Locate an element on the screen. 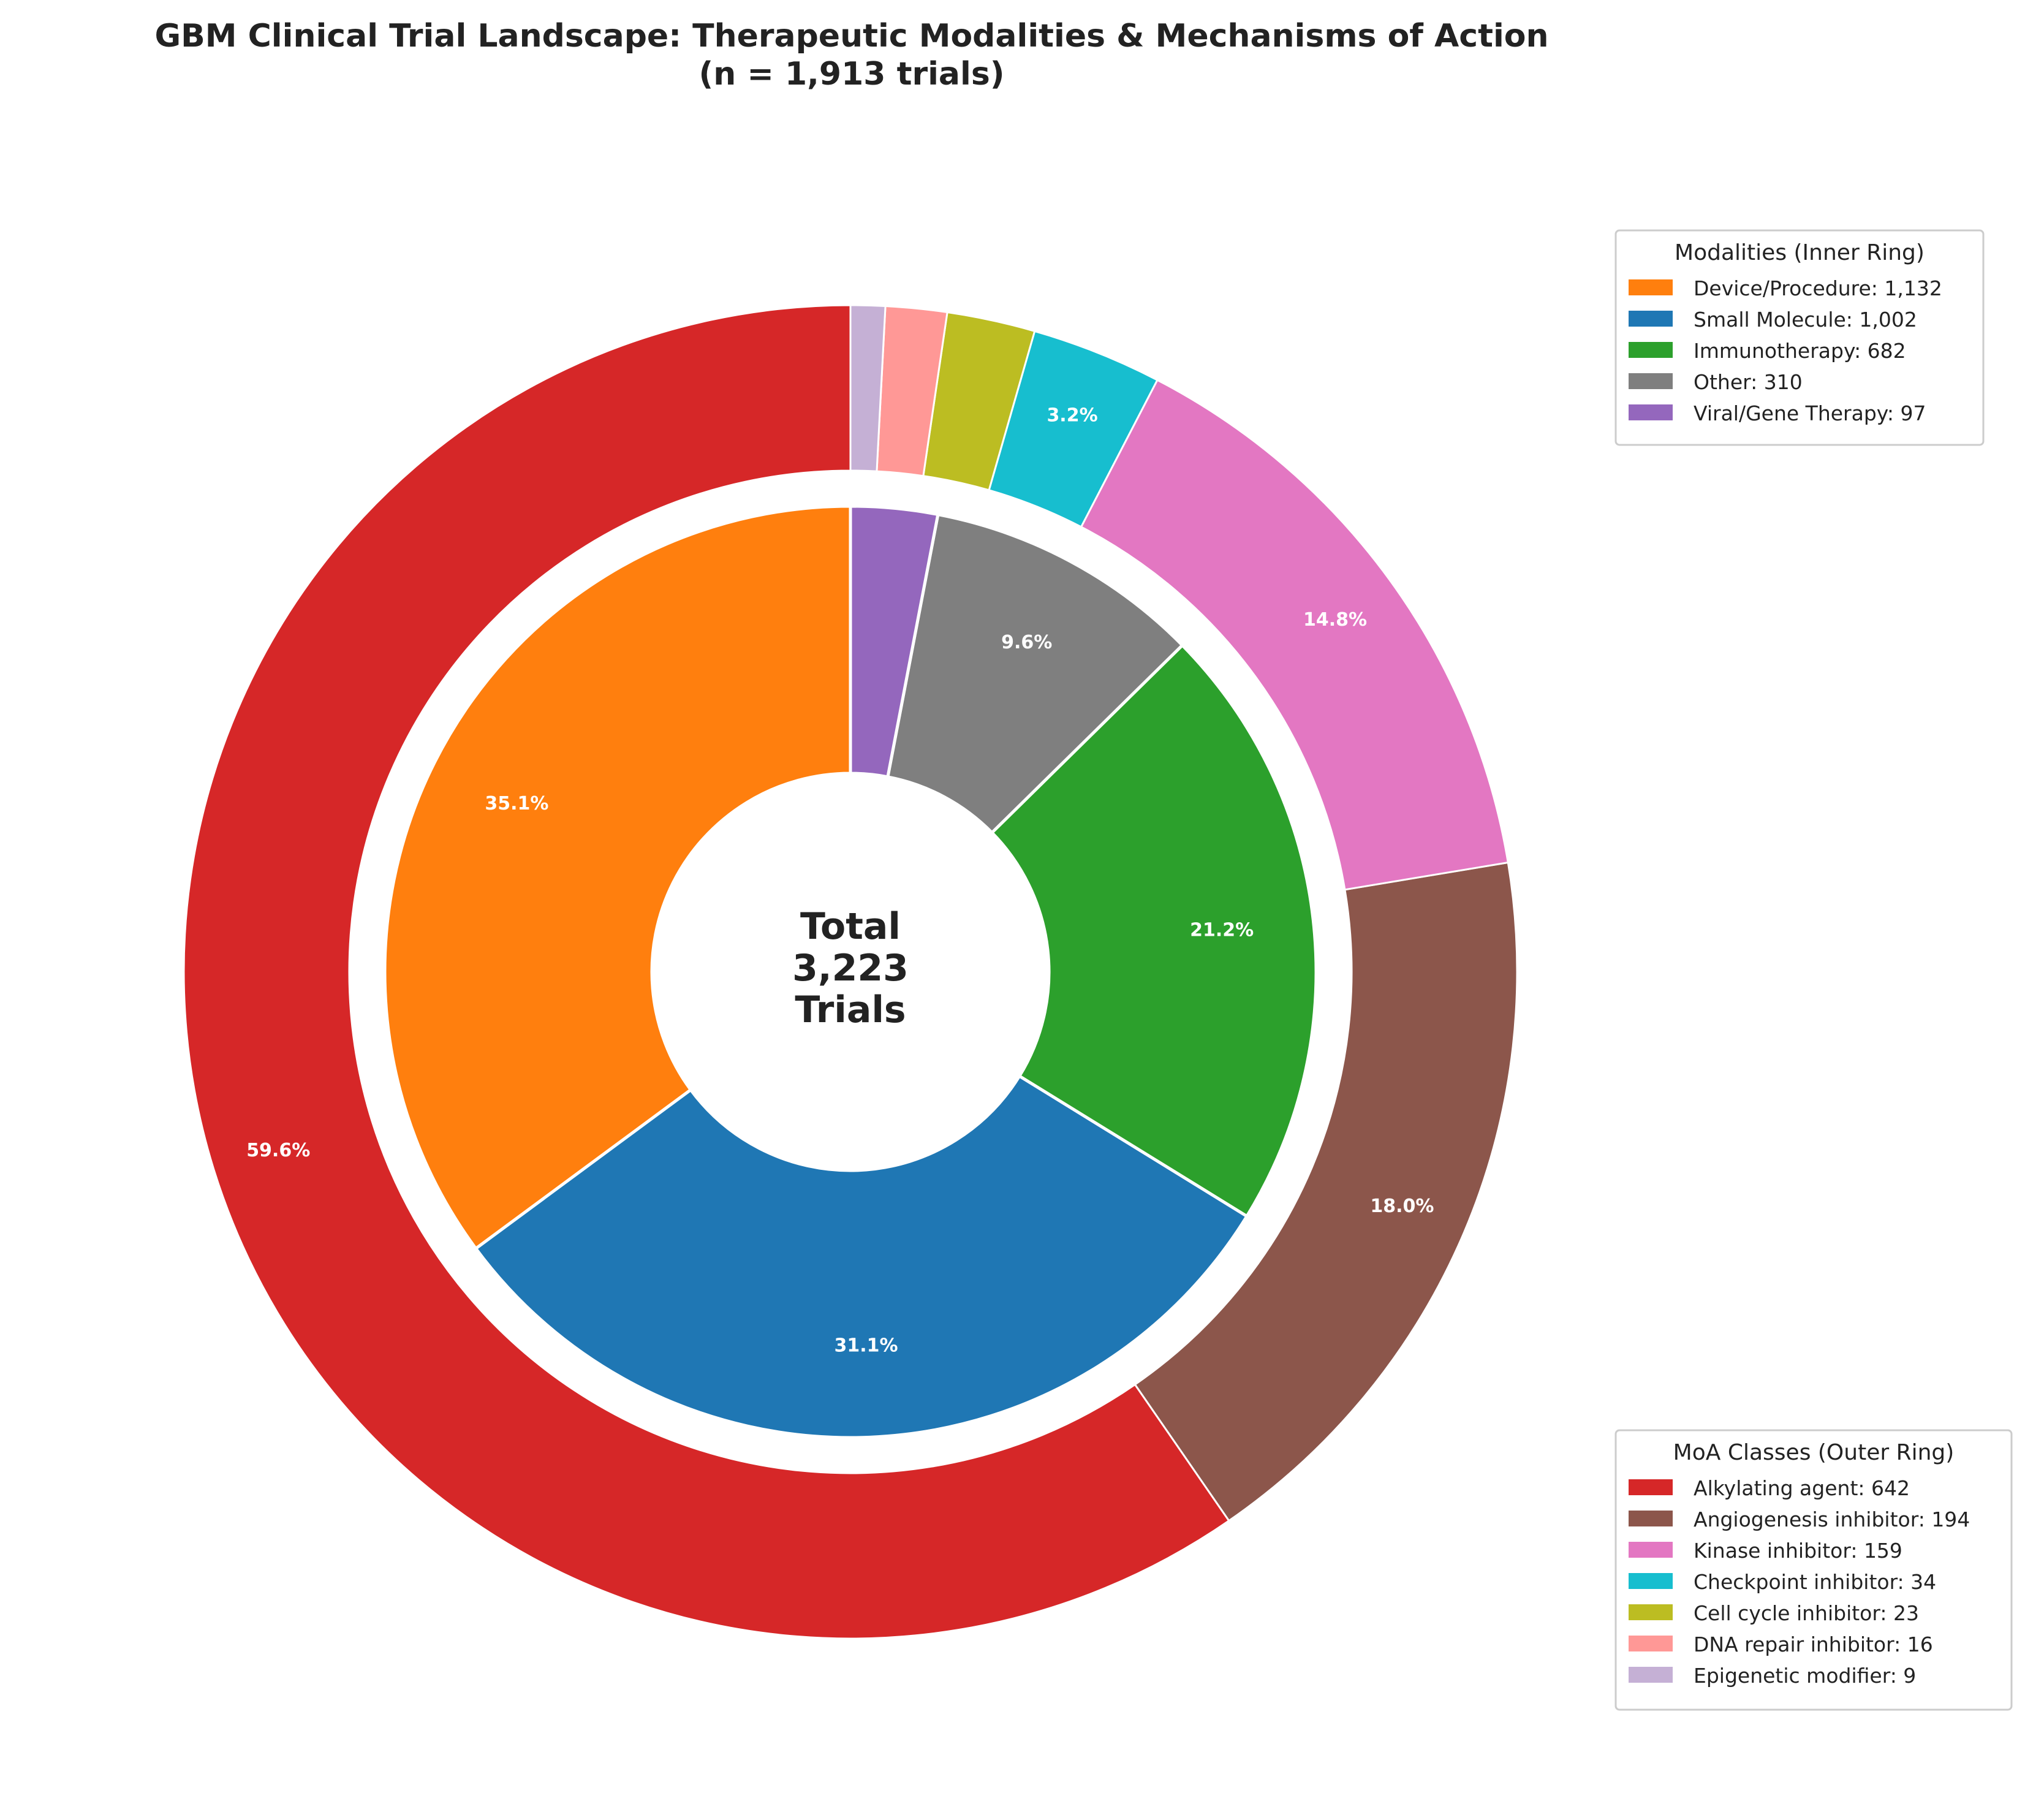 This screenshot has width=2025, height=1820. legend-modalities-frame is located at coordinates (1800, 337).